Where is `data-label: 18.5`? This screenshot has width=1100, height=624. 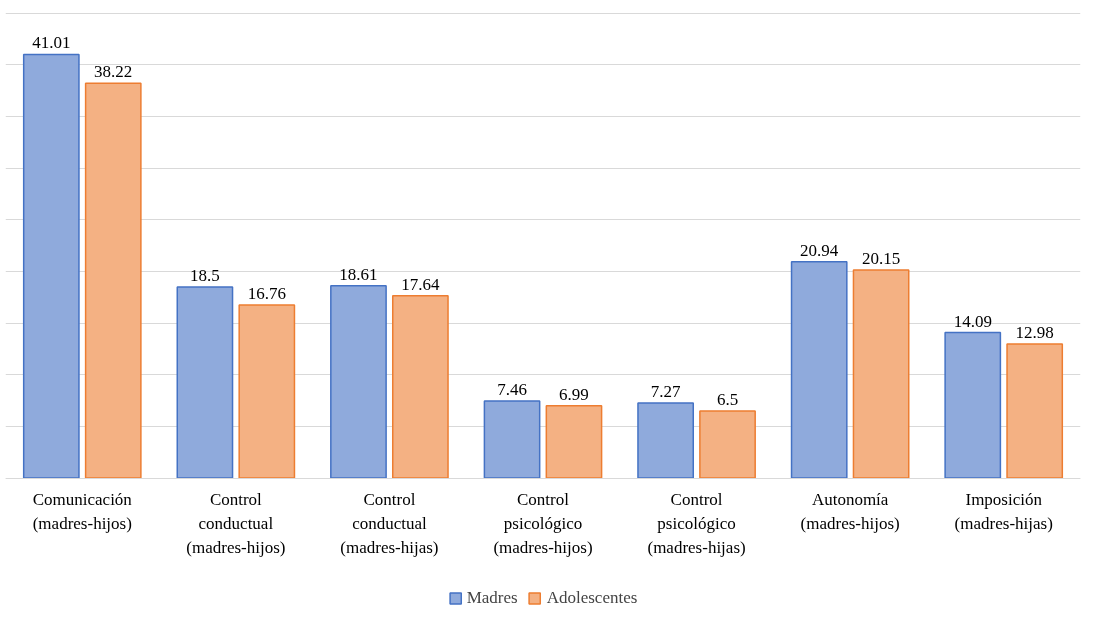 data-label: 18.5 is located at coordinates (205, 275).